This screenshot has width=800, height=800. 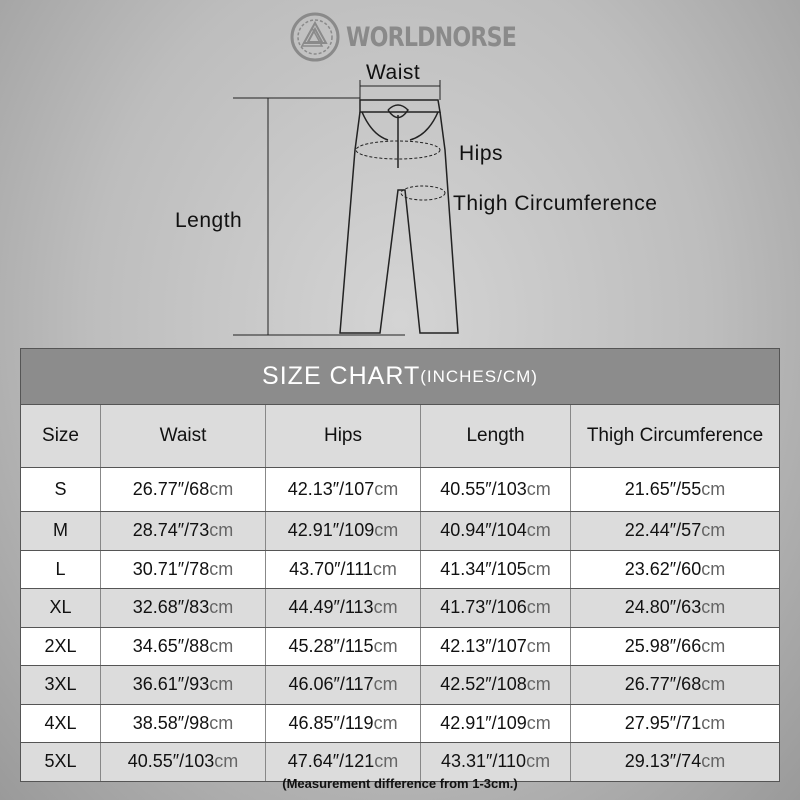 I want to click on measurement-cell: 46.85″/119 cm, so click(x=343, y=723).